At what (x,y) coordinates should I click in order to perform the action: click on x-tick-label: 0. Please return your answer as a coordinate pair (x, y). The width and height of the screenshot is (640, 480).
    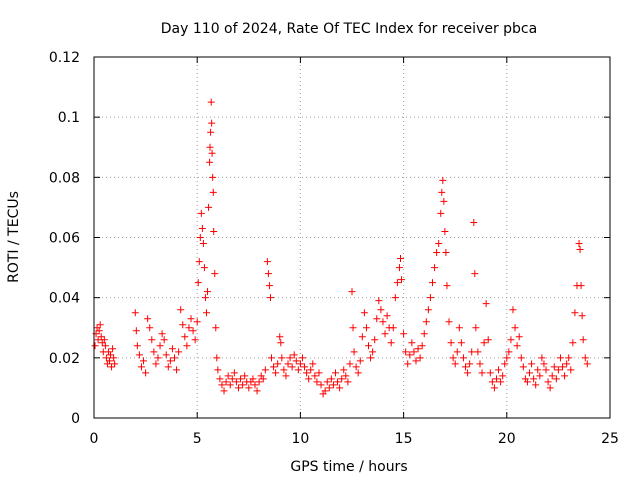
    Looking at the image, I should click on (94, 439).